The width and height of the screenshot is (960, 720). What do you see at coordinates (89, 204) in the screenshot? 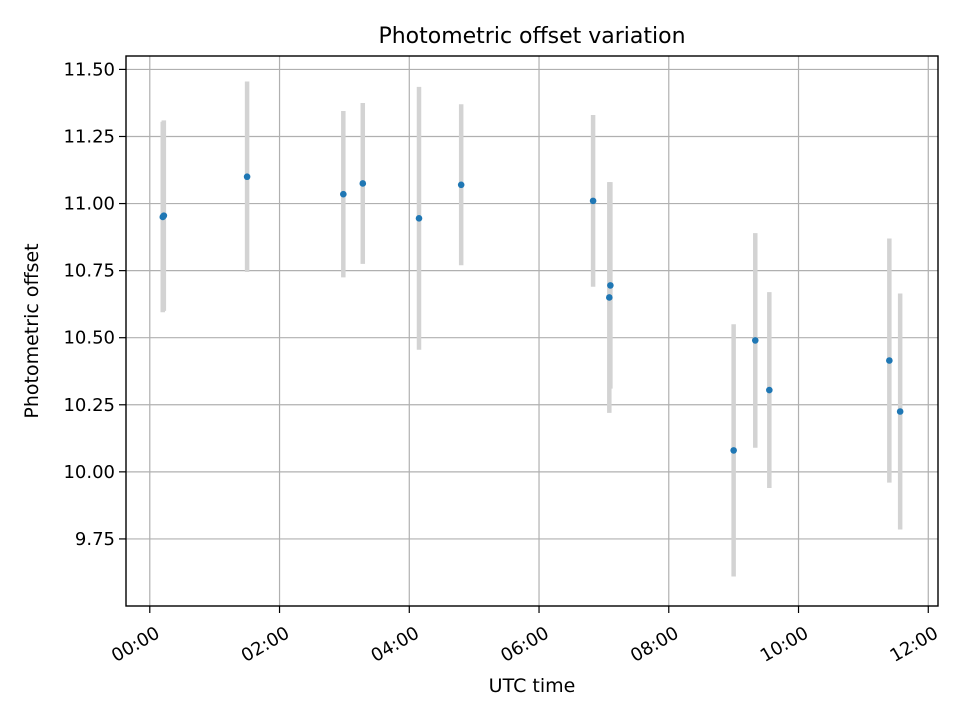
I see `y-tick-label: 11.00` at bounding box center [89, 204].